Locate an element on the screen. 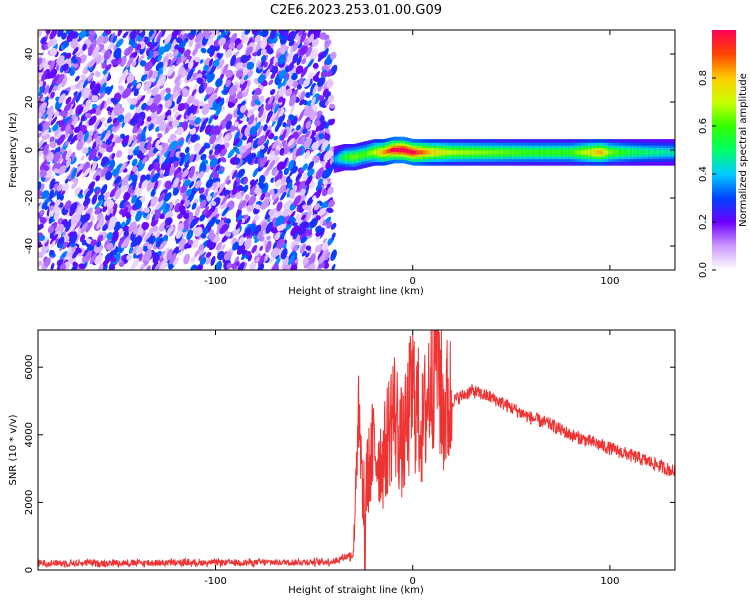 This screenshot has width=750, height=600. colorbar-label: Normalized spectral amplitude is located at coordinates (743, 150).